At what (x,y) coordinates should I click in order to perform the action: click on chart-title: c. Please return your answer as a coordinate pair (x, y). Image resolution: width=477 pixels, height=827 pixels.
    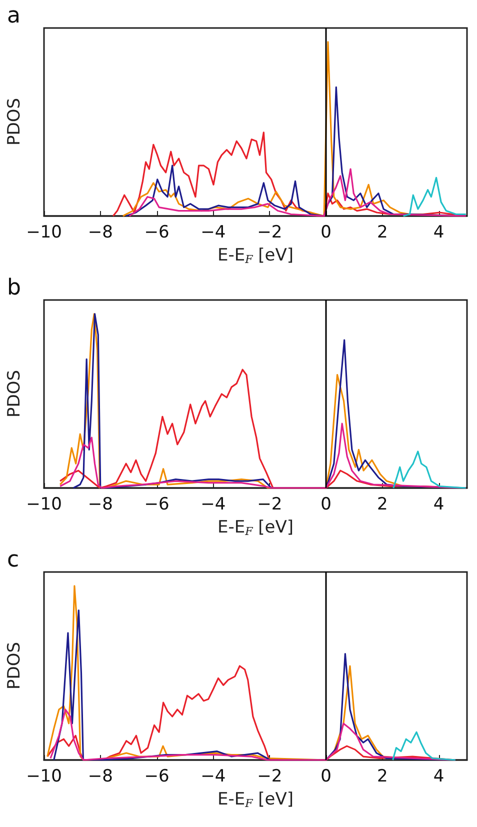
    Looking at the image, I should click on (13, 560).